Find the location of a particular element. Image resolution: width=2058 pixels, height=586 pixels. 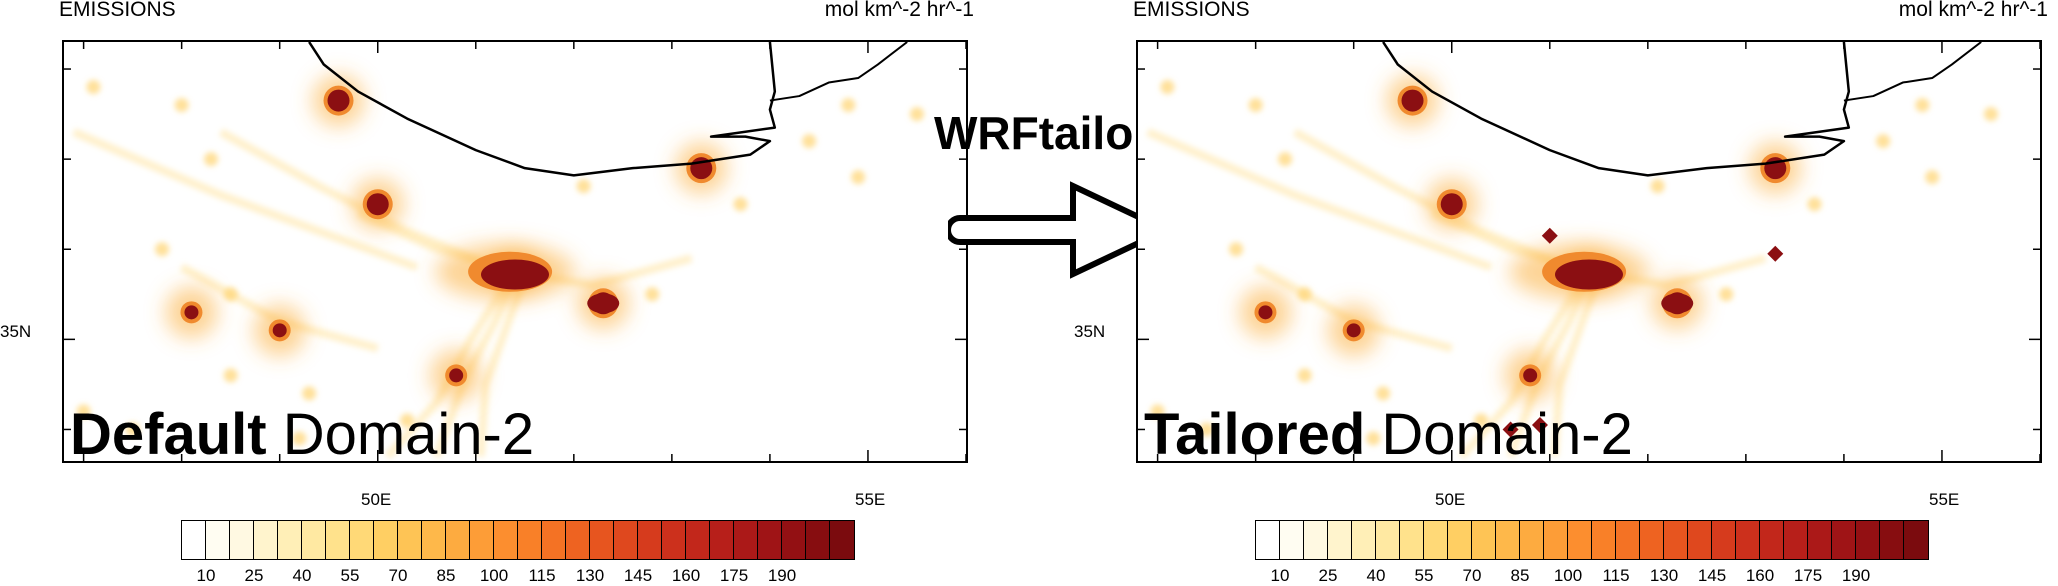

panel-label-bold: Default is located at coordinates (168, 432).